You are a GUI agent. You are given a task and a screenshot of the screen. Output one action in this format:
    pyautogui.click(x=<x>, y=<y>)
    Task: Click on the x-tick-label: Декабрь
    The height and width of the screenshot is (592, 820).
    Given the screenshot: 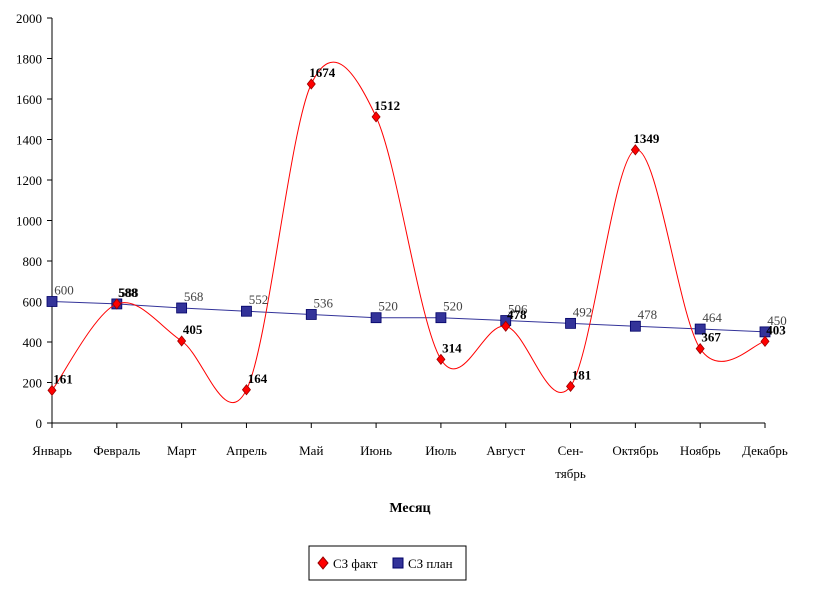 What is the action you would take?
    pyautogui.click(x=765, y=450)
    